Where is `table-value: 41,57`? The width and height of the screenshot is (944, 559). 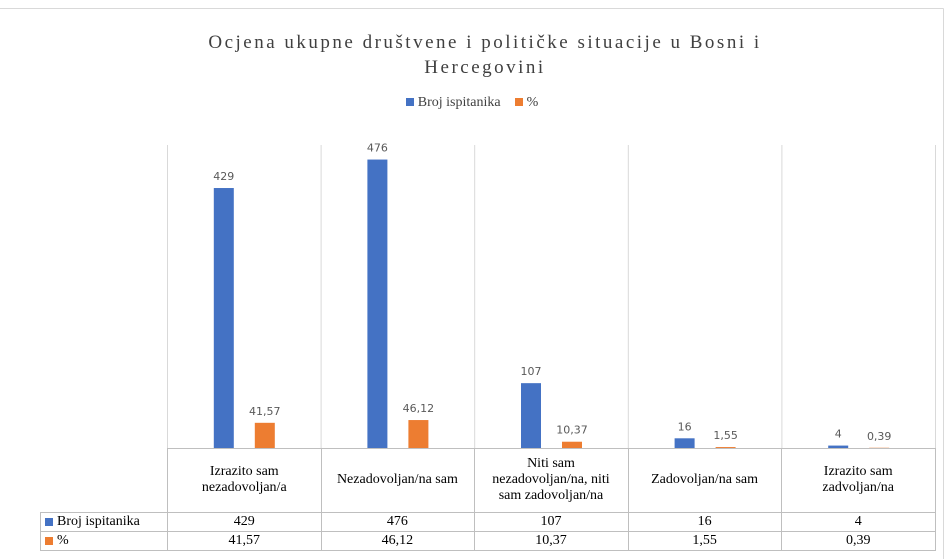
table-value: 41,57 is located at coordinates (244, 541).